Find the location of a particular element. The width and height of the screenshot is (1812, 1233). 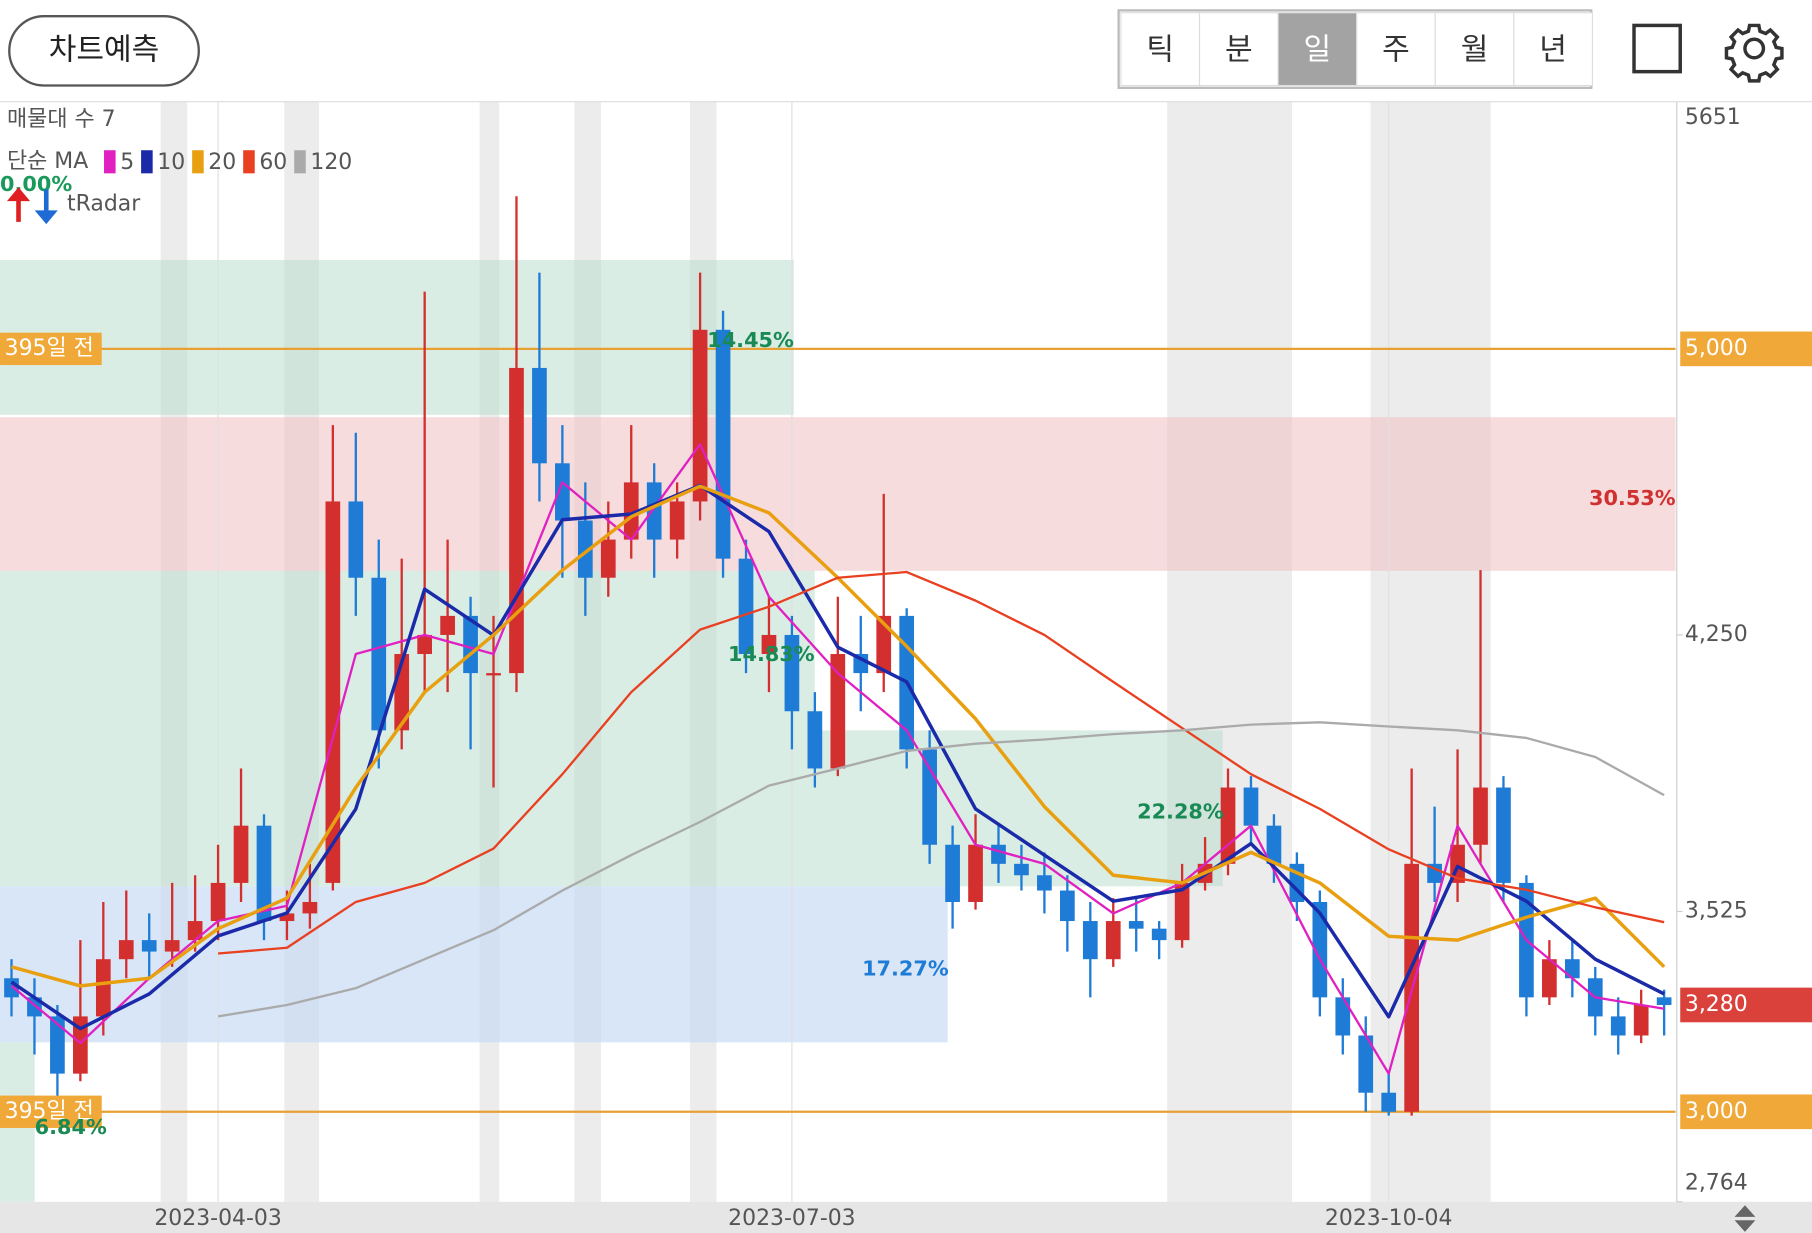

last-price-label: 3,280 is located at coordinates (1716, 1004).